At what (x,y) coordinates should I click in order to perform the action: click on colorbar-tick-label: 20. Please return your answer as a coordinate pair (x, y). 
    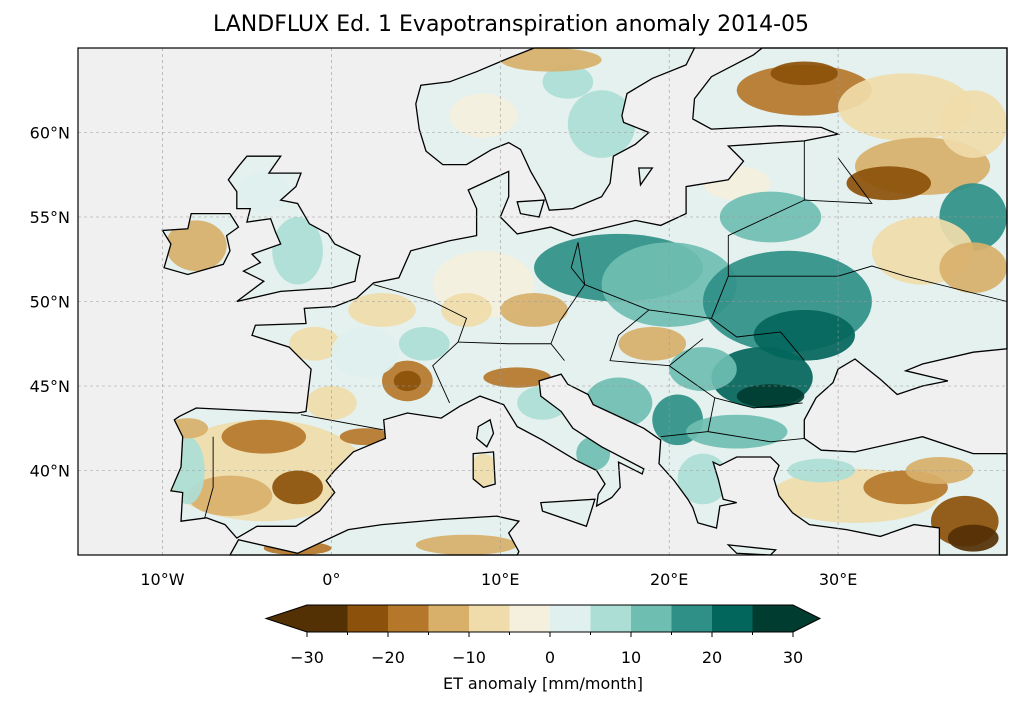
    Looking at the image, I should click on (712, 657).